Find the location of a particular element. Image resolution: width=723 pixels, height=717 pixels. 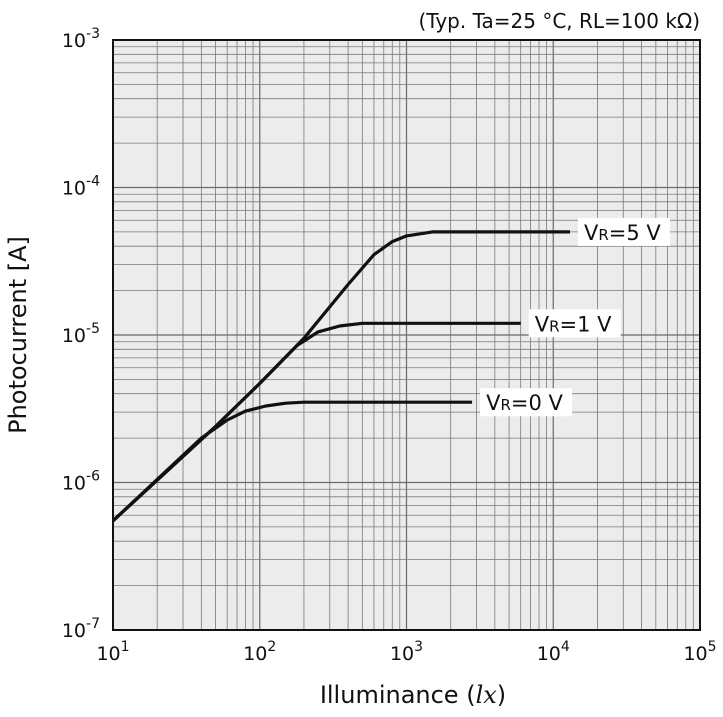

y-tick-labels: 10⁻³ 10⁻⁴ 10⁻⁵ 10⁻⁶ 10⁻⁷ is located at coordinates (81, 334).